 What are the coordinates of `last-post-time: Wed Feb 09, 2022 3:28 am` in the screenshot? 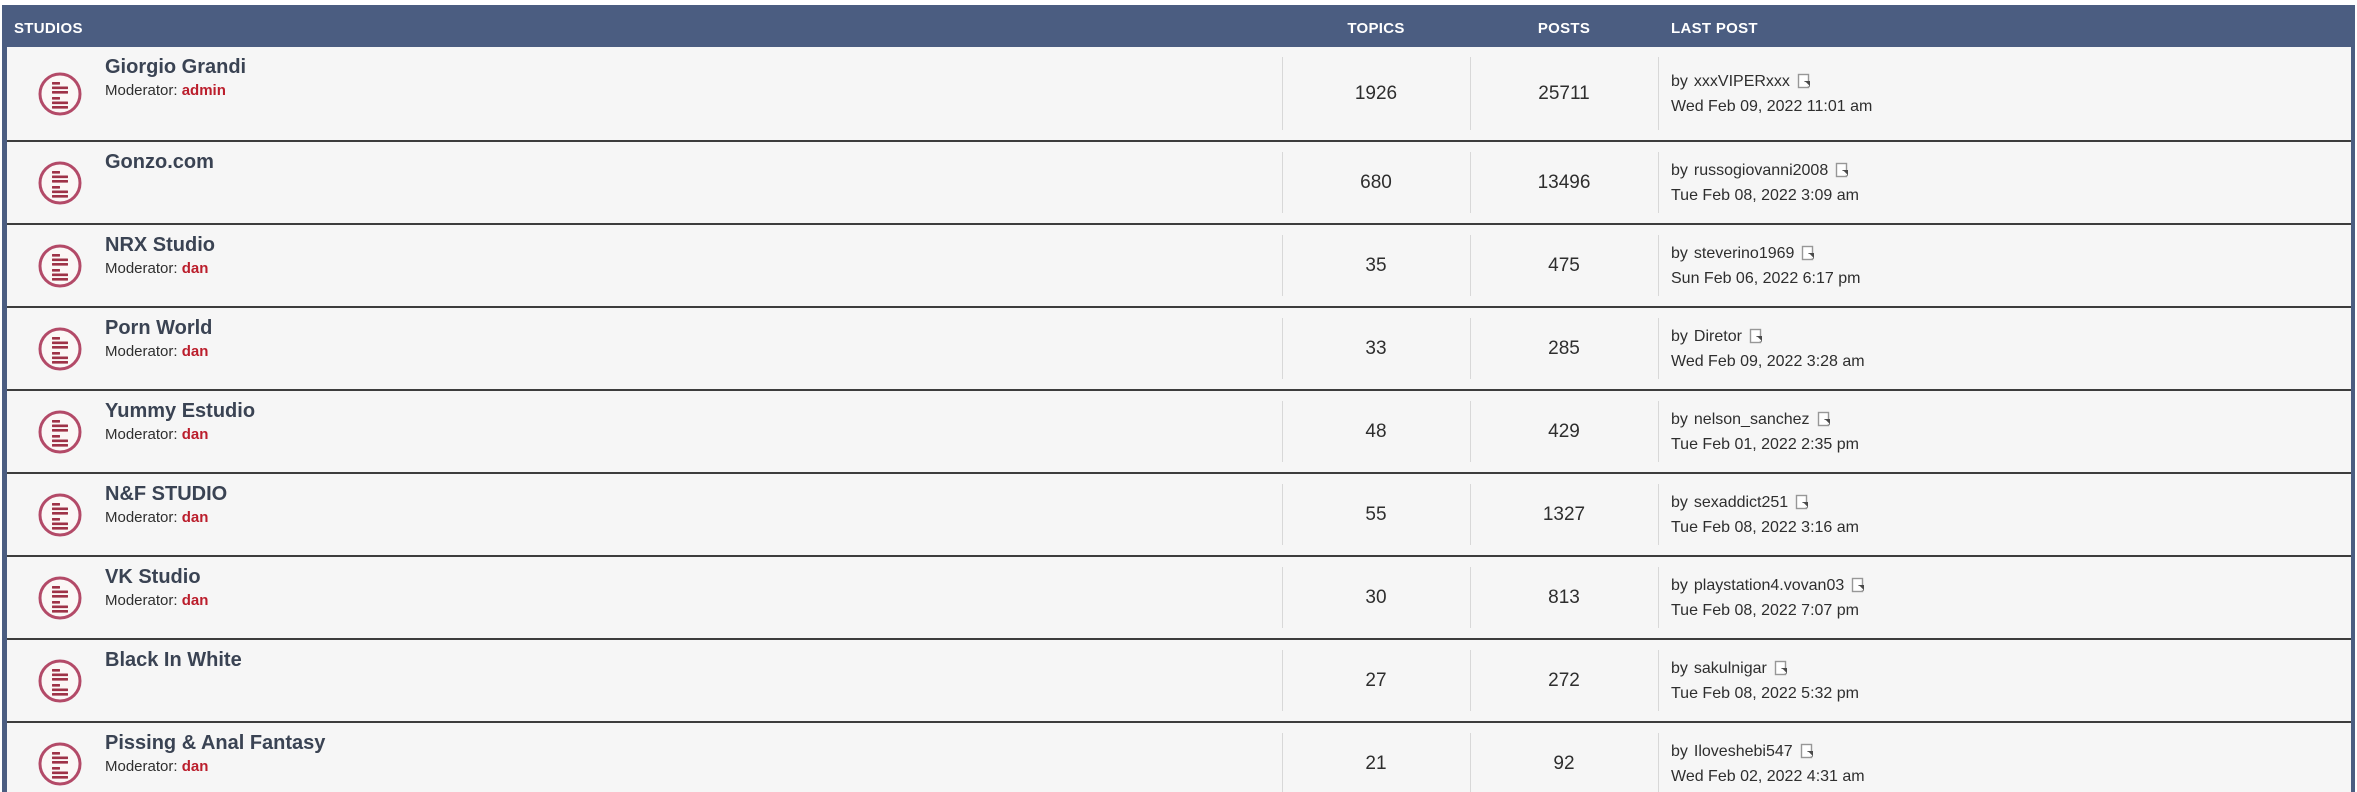 It's located at (1768, 361).